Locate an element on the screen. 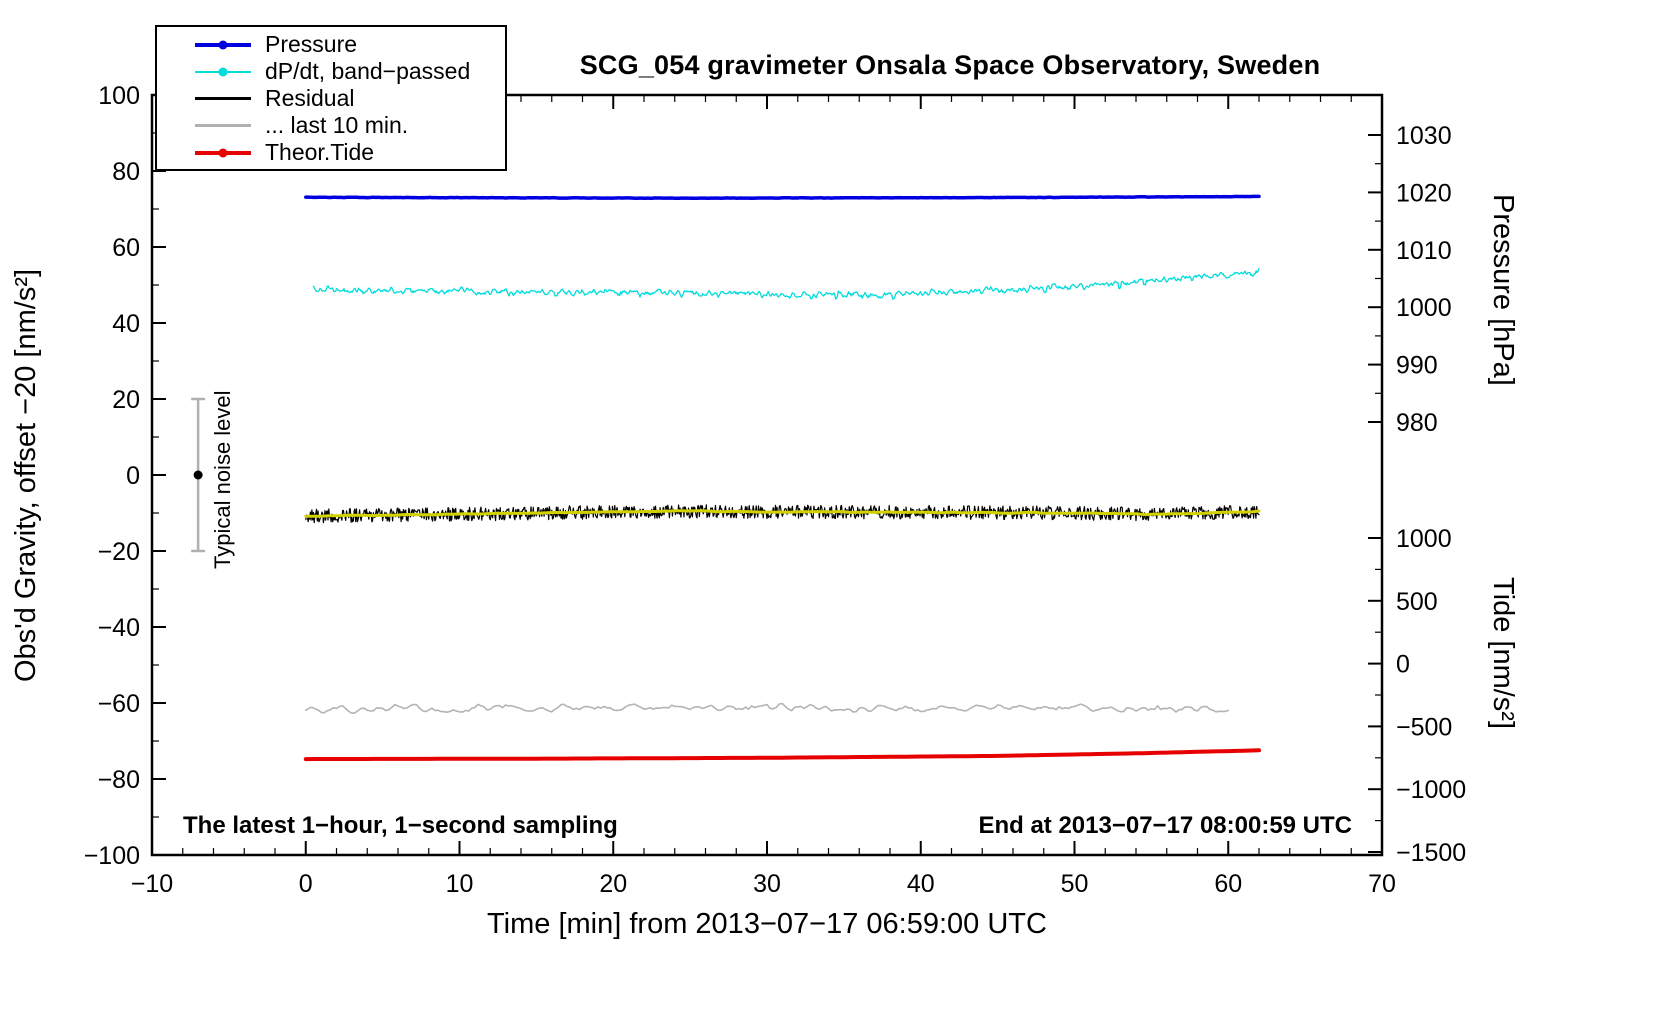 Image resolution: width=1660 pixels, height=1020 pixels. y-left-tick-label: −20 is located at coordinates (119, 552).